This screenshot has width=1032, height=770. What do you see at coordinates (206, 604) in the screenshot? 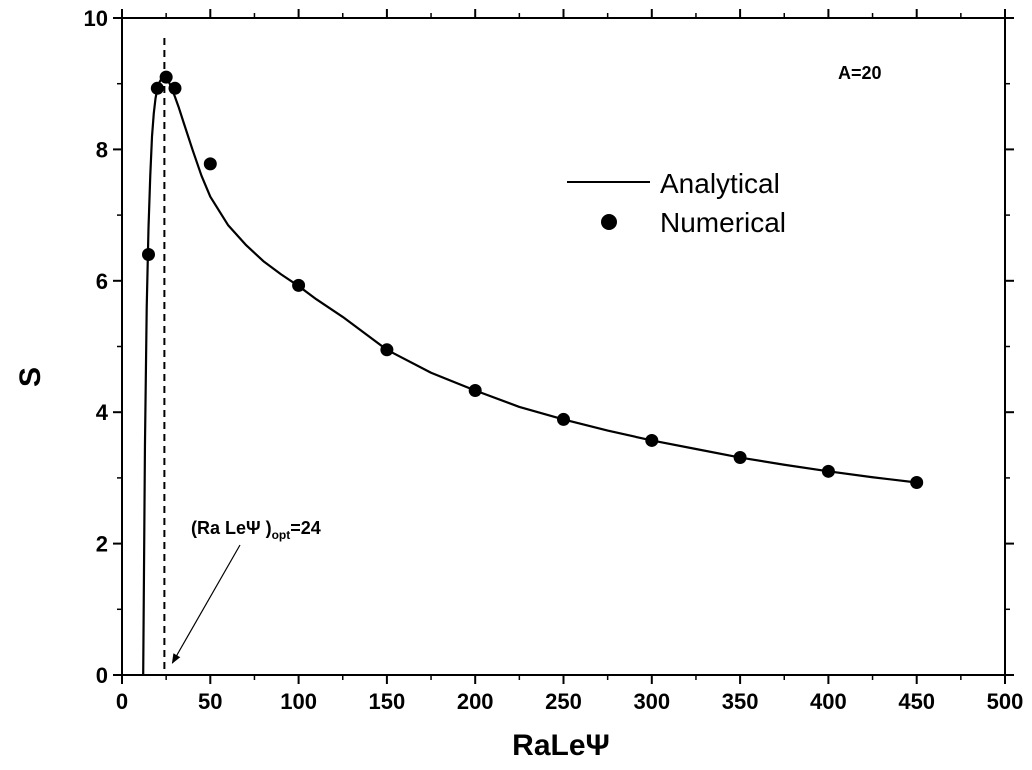
I see `annotation-arrow` at bounding box center [206, 604].